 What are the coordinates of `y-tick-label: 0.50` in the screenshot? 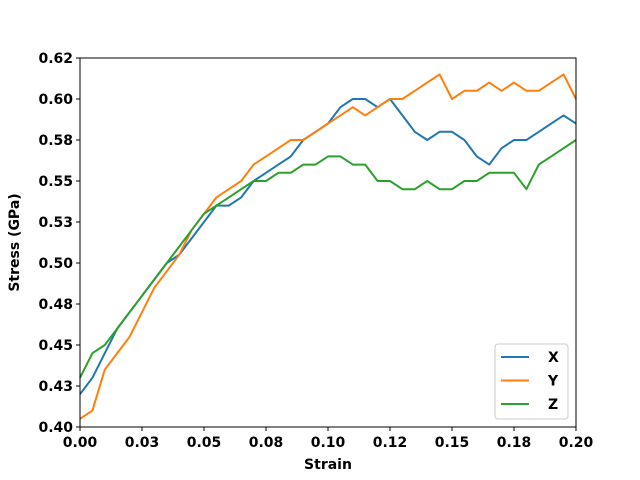 It's located at (55, 264).